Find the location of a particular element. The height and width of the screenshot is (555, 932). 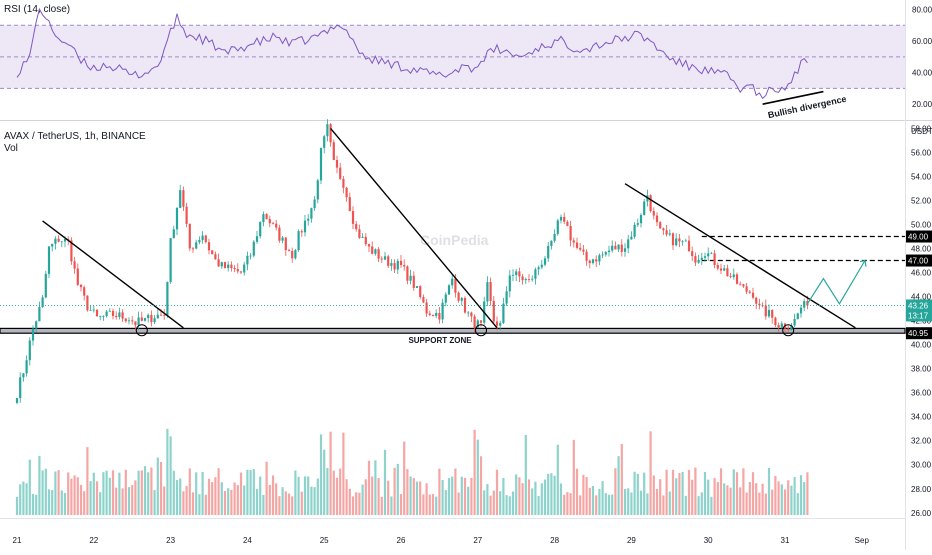

rsi-tick-label: 40.00 is located at coordinates (922, 73).